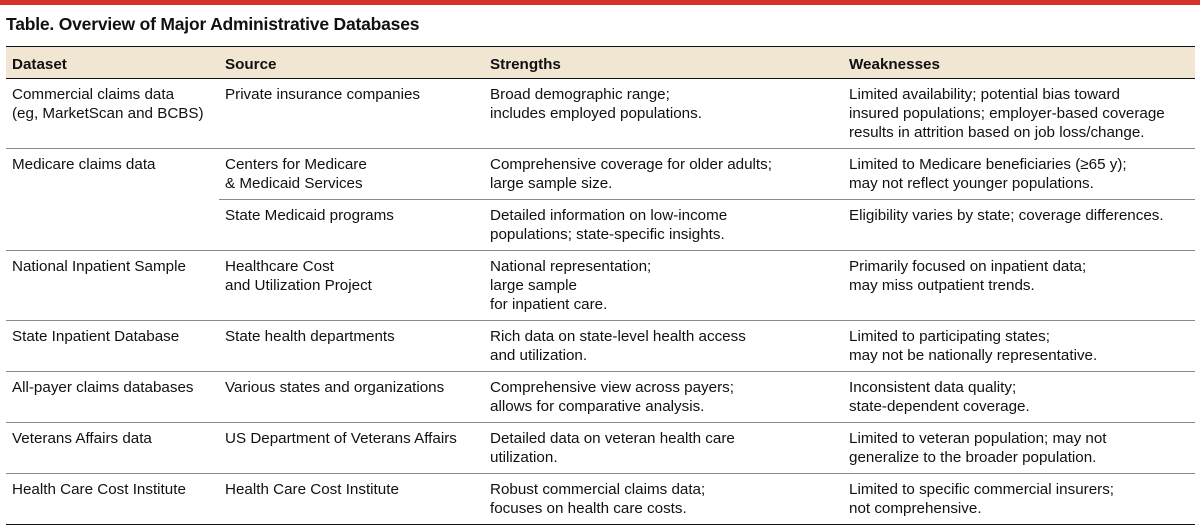 This screenshot has height=525, width=1200. What do you see at coordinates (612, 387) in the screenshot?
I see `cell-text-line: Comprehensive view across payers;` at bounding box center [612, 387].